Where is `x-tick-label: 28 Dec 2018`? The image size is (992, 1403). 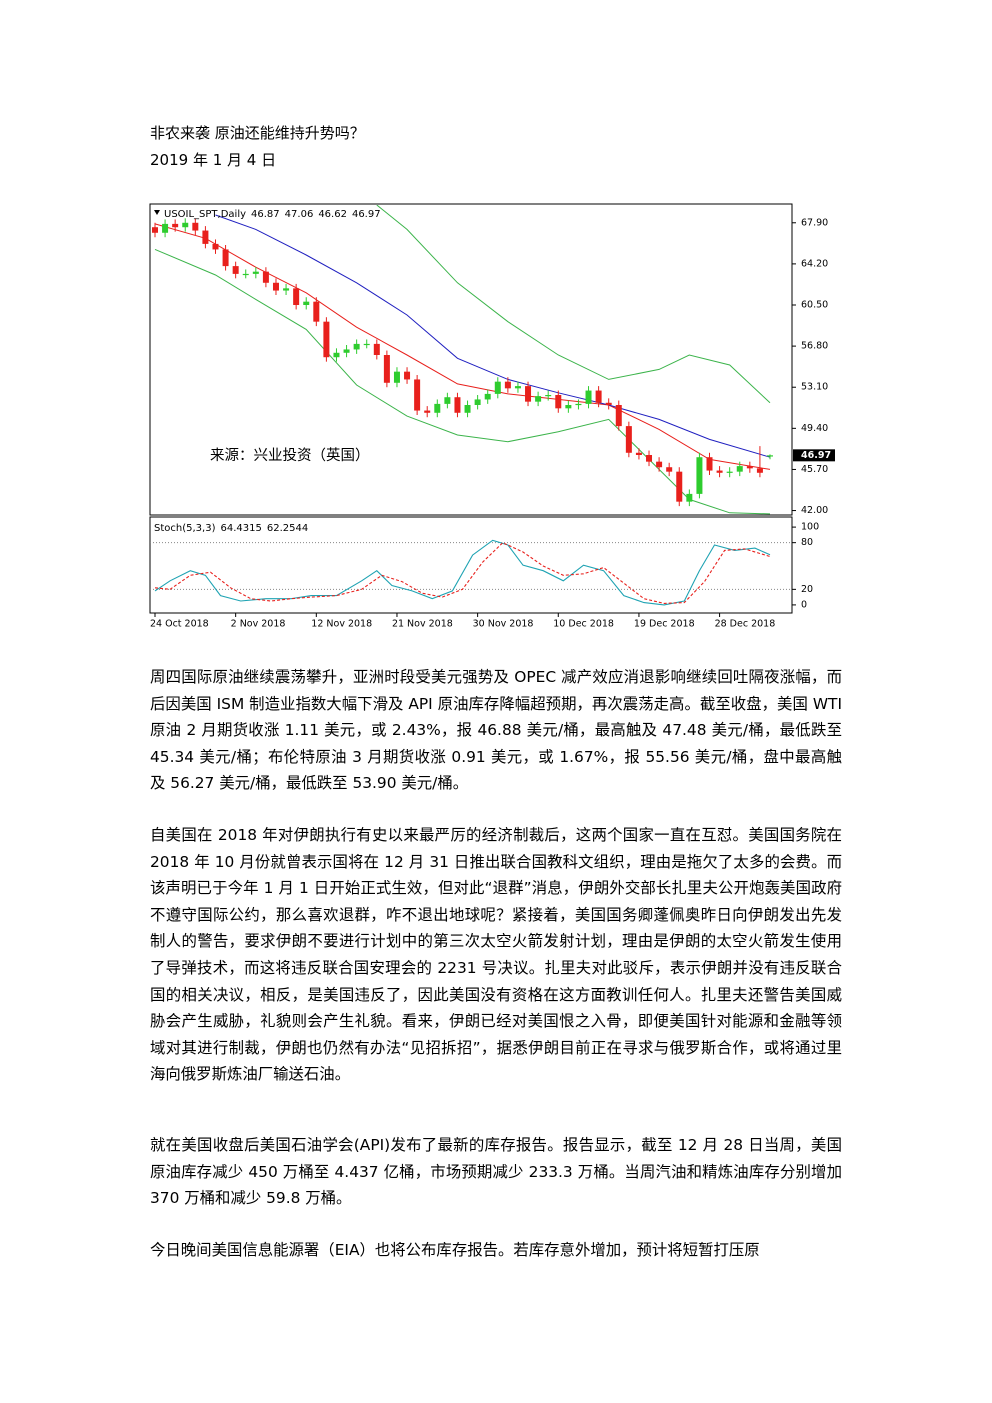 x-tick-label: 28 Dec 2018 is located at coordinates (745, 624).